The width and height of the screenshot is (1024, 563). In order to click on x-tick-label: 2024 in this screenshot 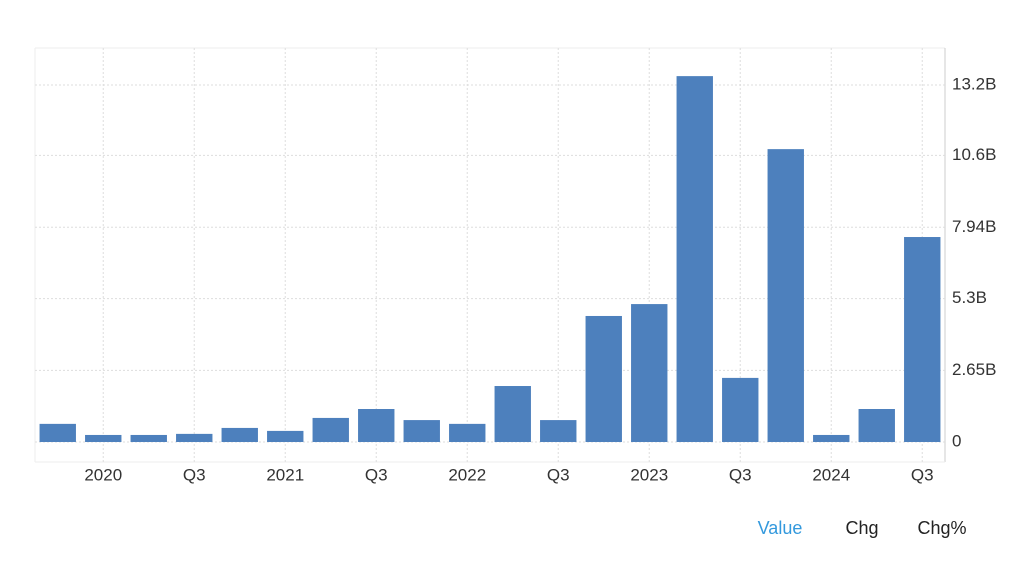, I will do `click(831, 474)`.